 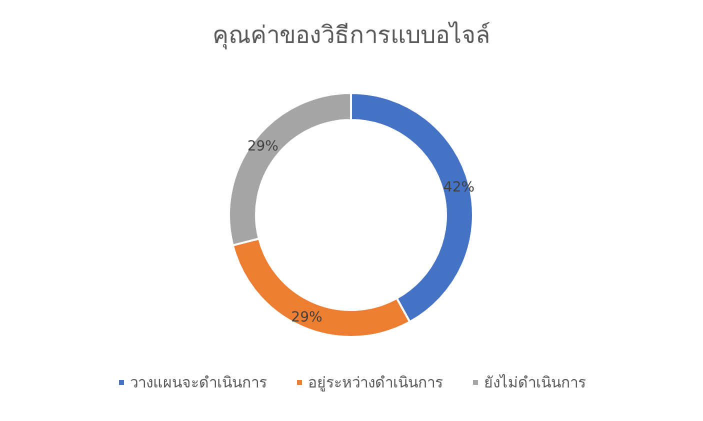 What do you see at coordinates (198, 383) in the screenshot?
I see `legend-label: วางแผนจะดำเนินการ` at bounding box center [198, 383].